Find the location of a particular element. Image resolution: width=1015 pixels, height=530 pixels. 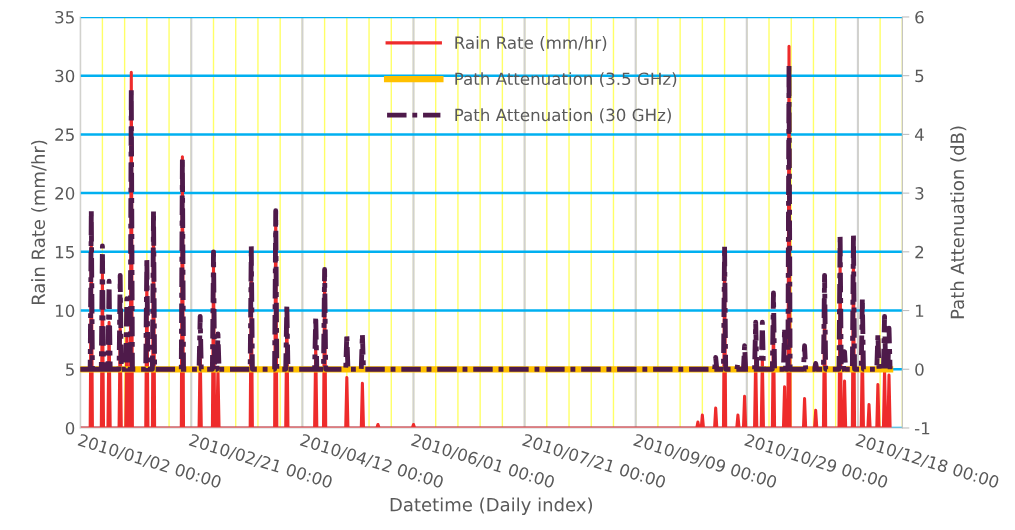

y-tick-label: 0 is located at coordinates (70, 428).